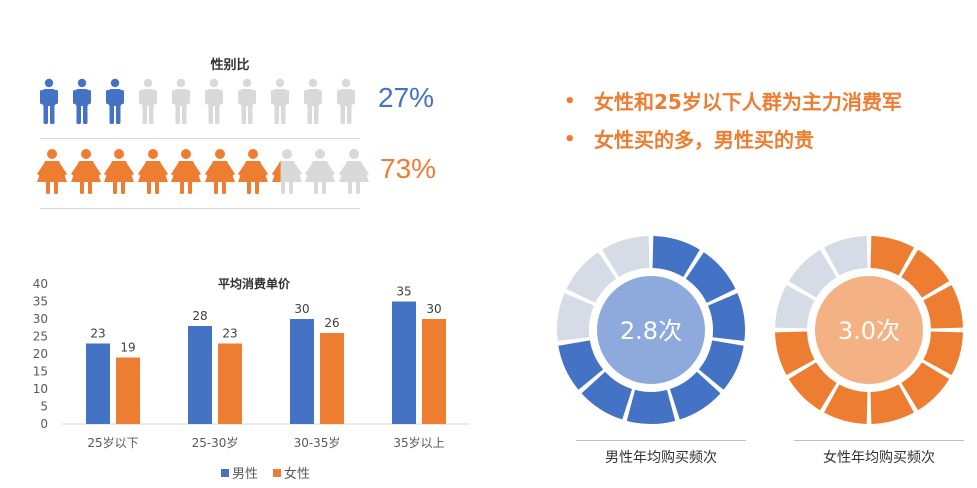 The width and height of the screenshot is (977, 488). I want to click on y-tick-label: 10, so click(40, 389).